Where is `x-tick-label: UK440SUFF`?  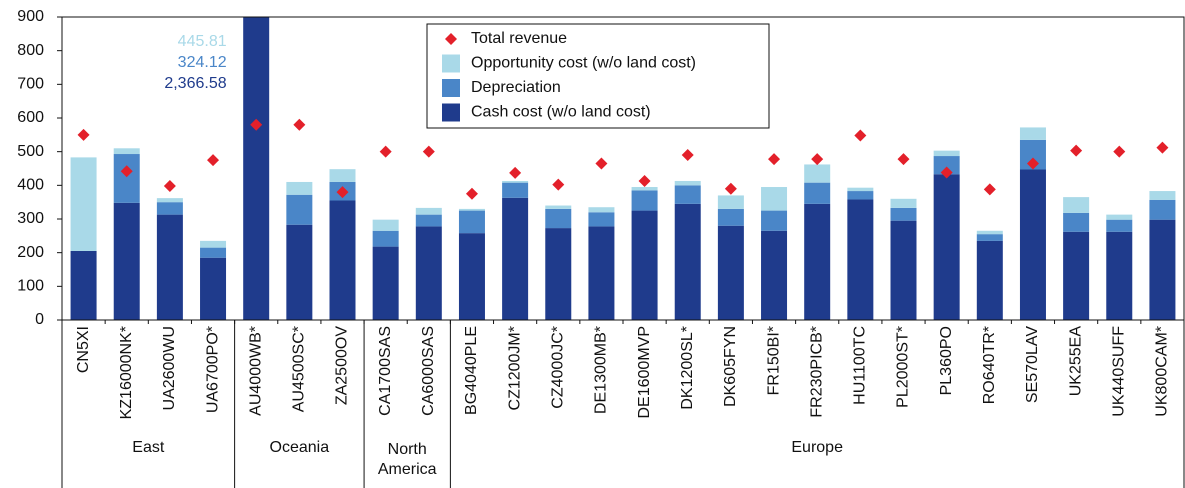 x-tick-label: UK440SUFF is located at coordinates (1118, 371).